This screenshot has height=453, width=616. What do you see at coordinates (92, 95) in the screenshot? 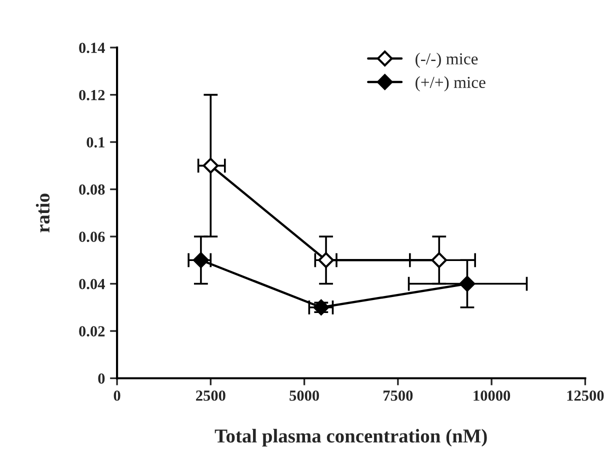
I see `y-tick-label: 0.12` at bounding box center [92, 95].